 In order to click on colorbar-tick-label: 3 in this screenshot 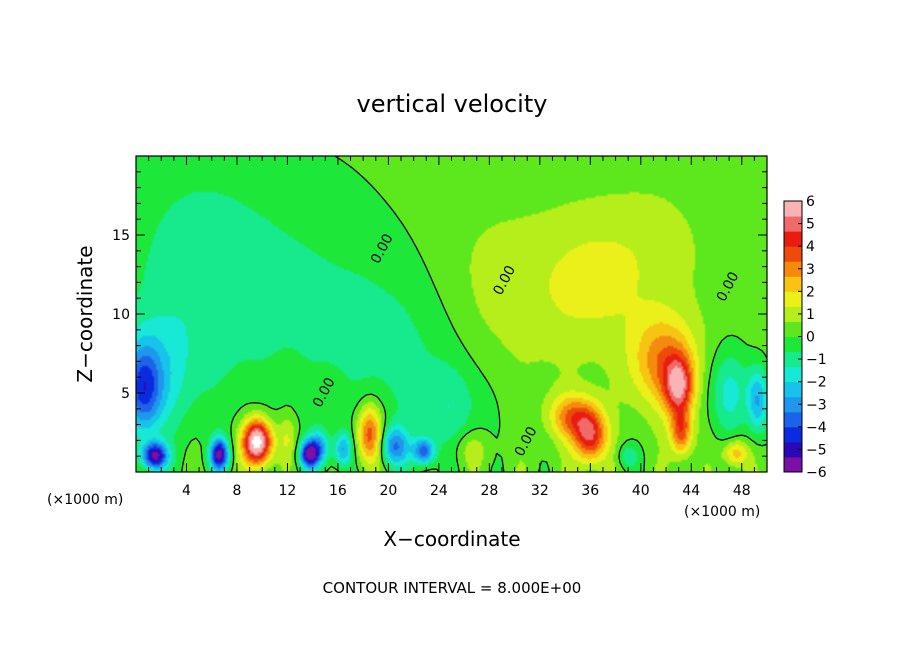, I will do `click(810, 270)`.